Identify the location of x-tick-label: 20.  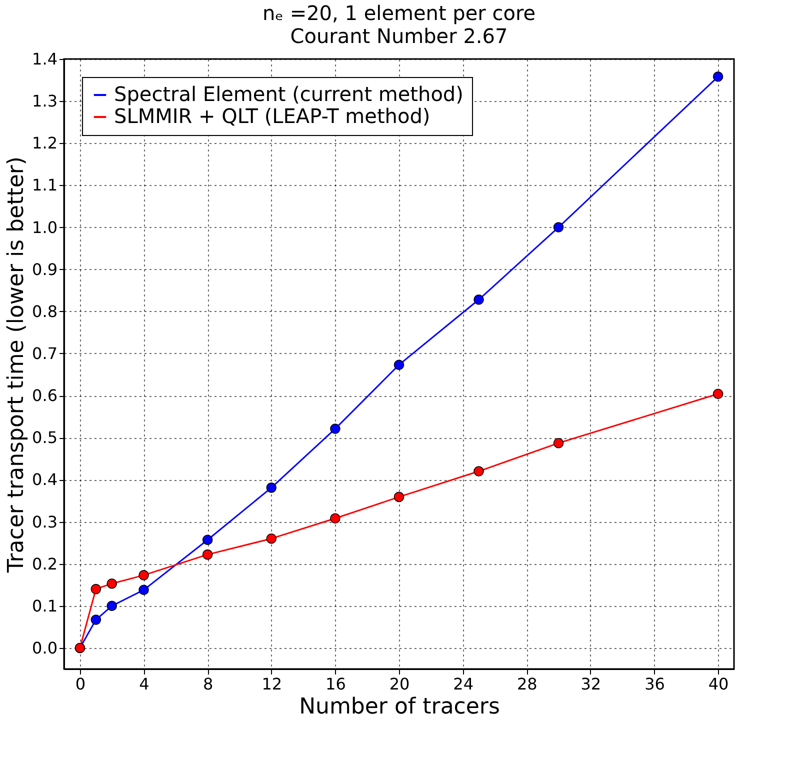
(399, 684).